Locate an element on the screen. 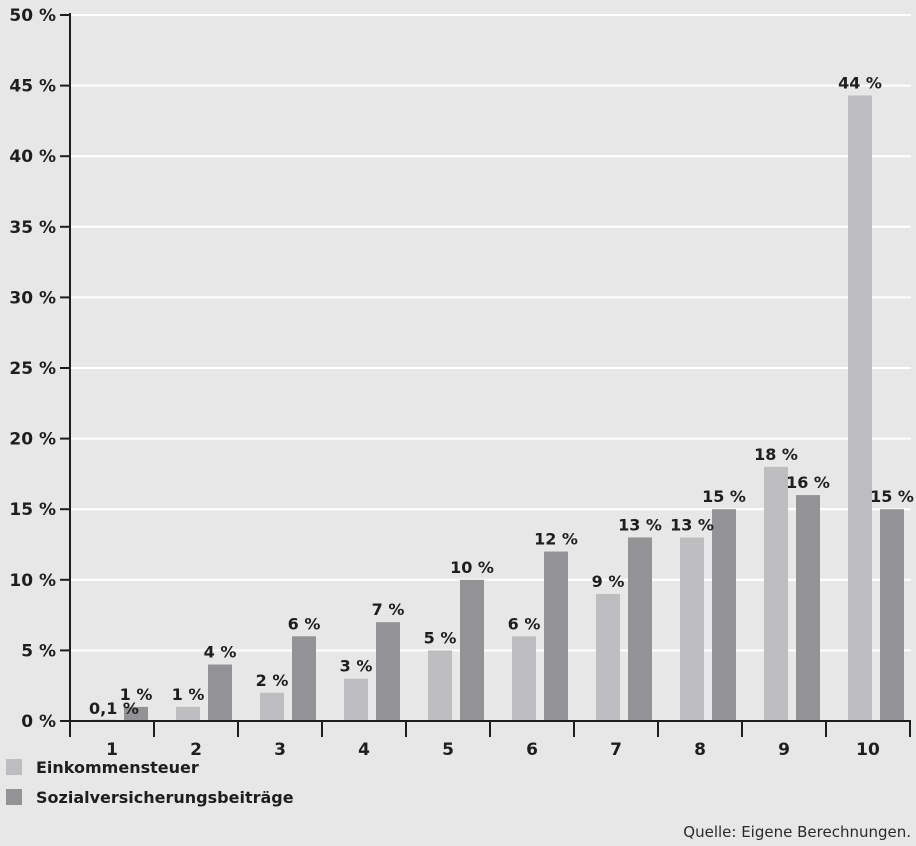 Image resolution: width=916 pixels, height=846 pixels. y-tick-label: 0 % is located at coordinates (38, 722).